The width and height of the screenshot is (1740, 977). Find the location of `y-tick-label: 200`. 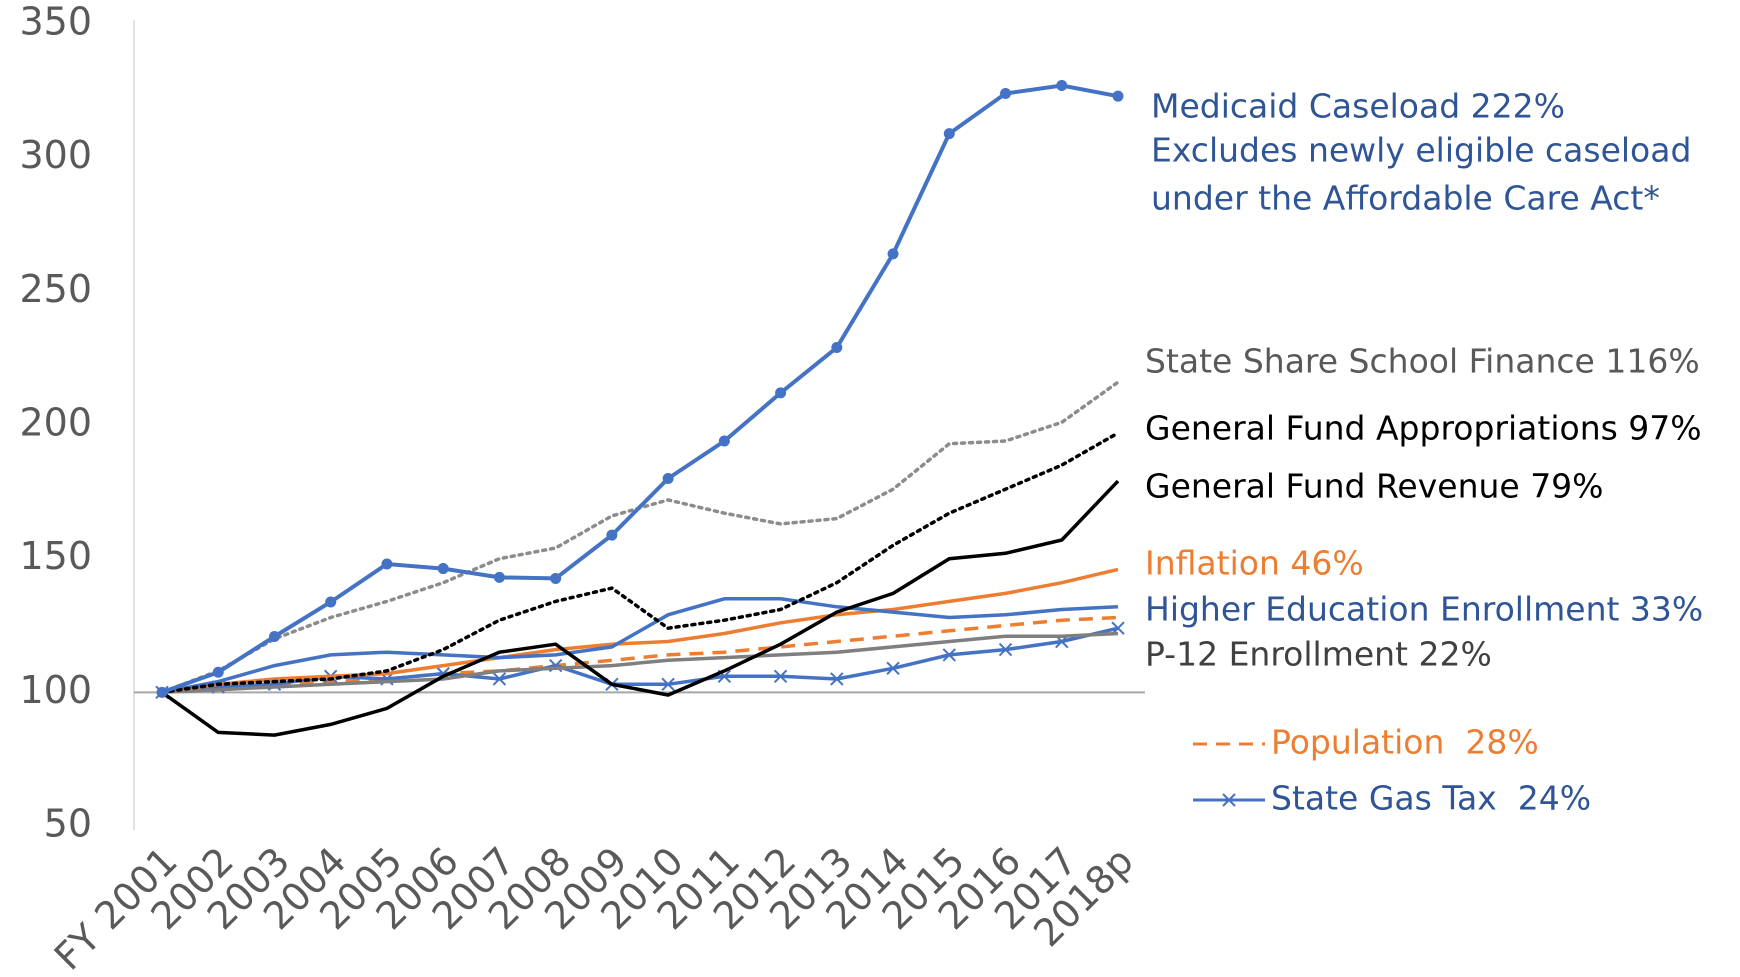

y-tick-label: 200 is located at coordinates (55, 423).